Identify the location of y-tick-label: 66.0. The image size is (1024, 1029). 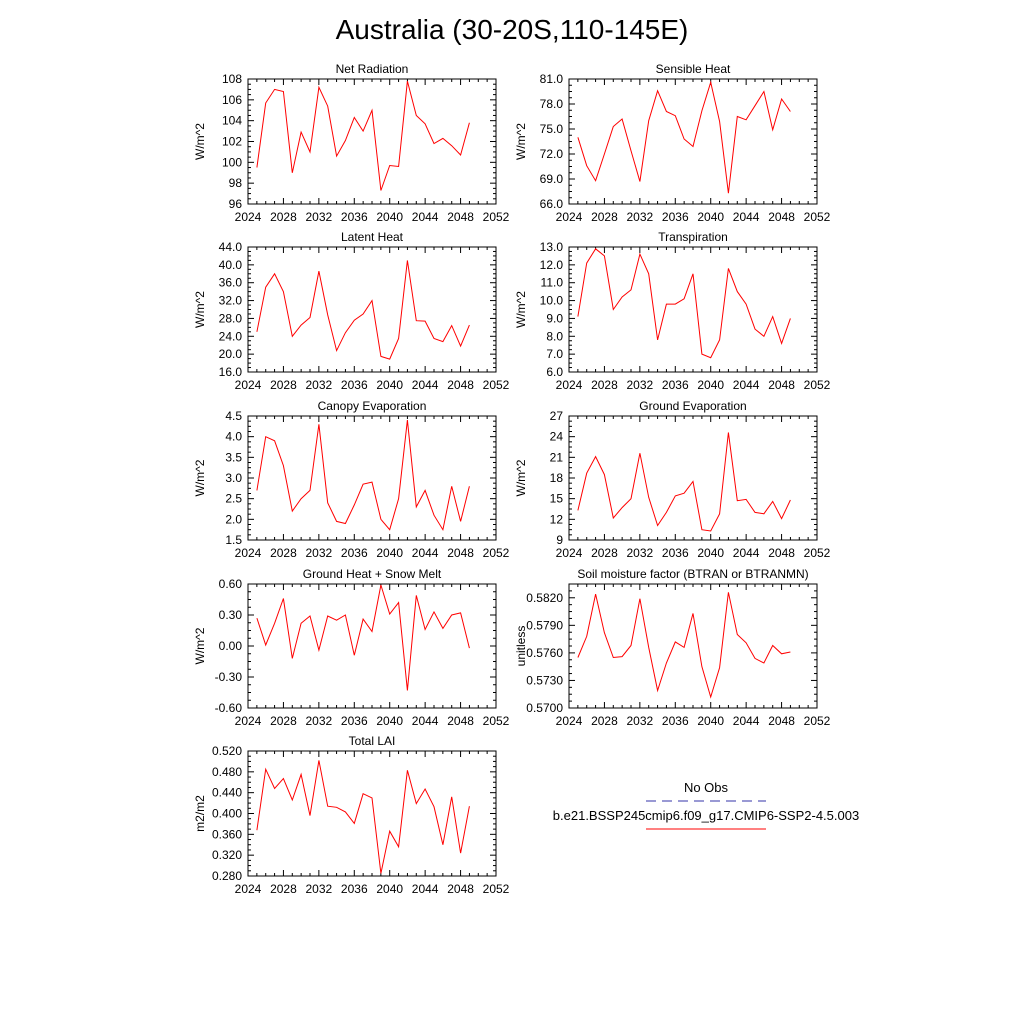
(552, 204).